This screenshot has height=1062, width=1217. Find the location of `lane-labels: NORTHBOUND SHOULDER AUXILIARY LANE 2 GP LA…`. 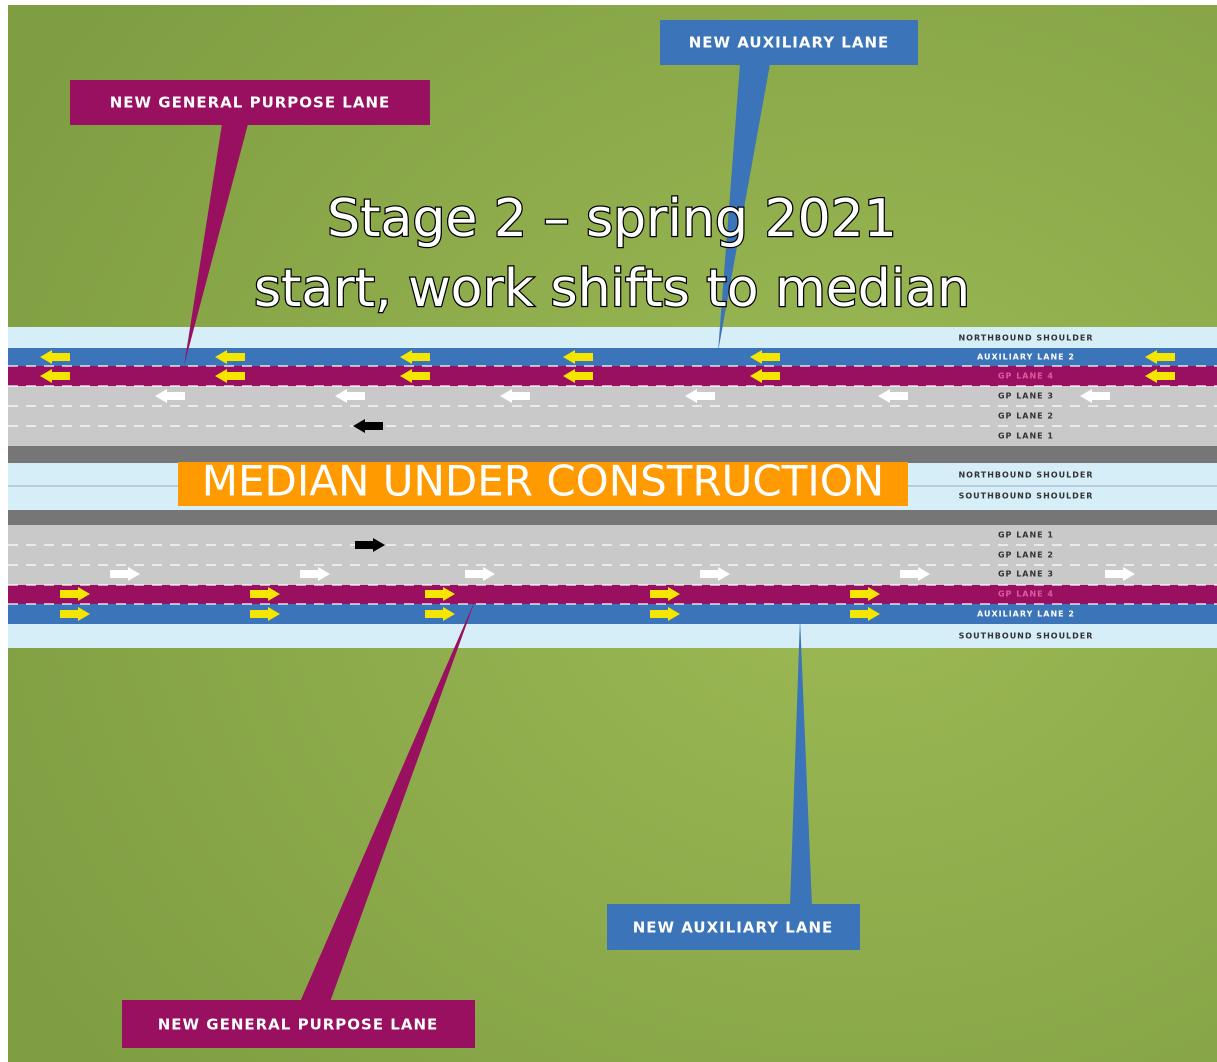

lane-labels: NORTHBOUND SHOULDER AUXILIARY LANE 2 GP LA… is located at coordinates (1026, 487).